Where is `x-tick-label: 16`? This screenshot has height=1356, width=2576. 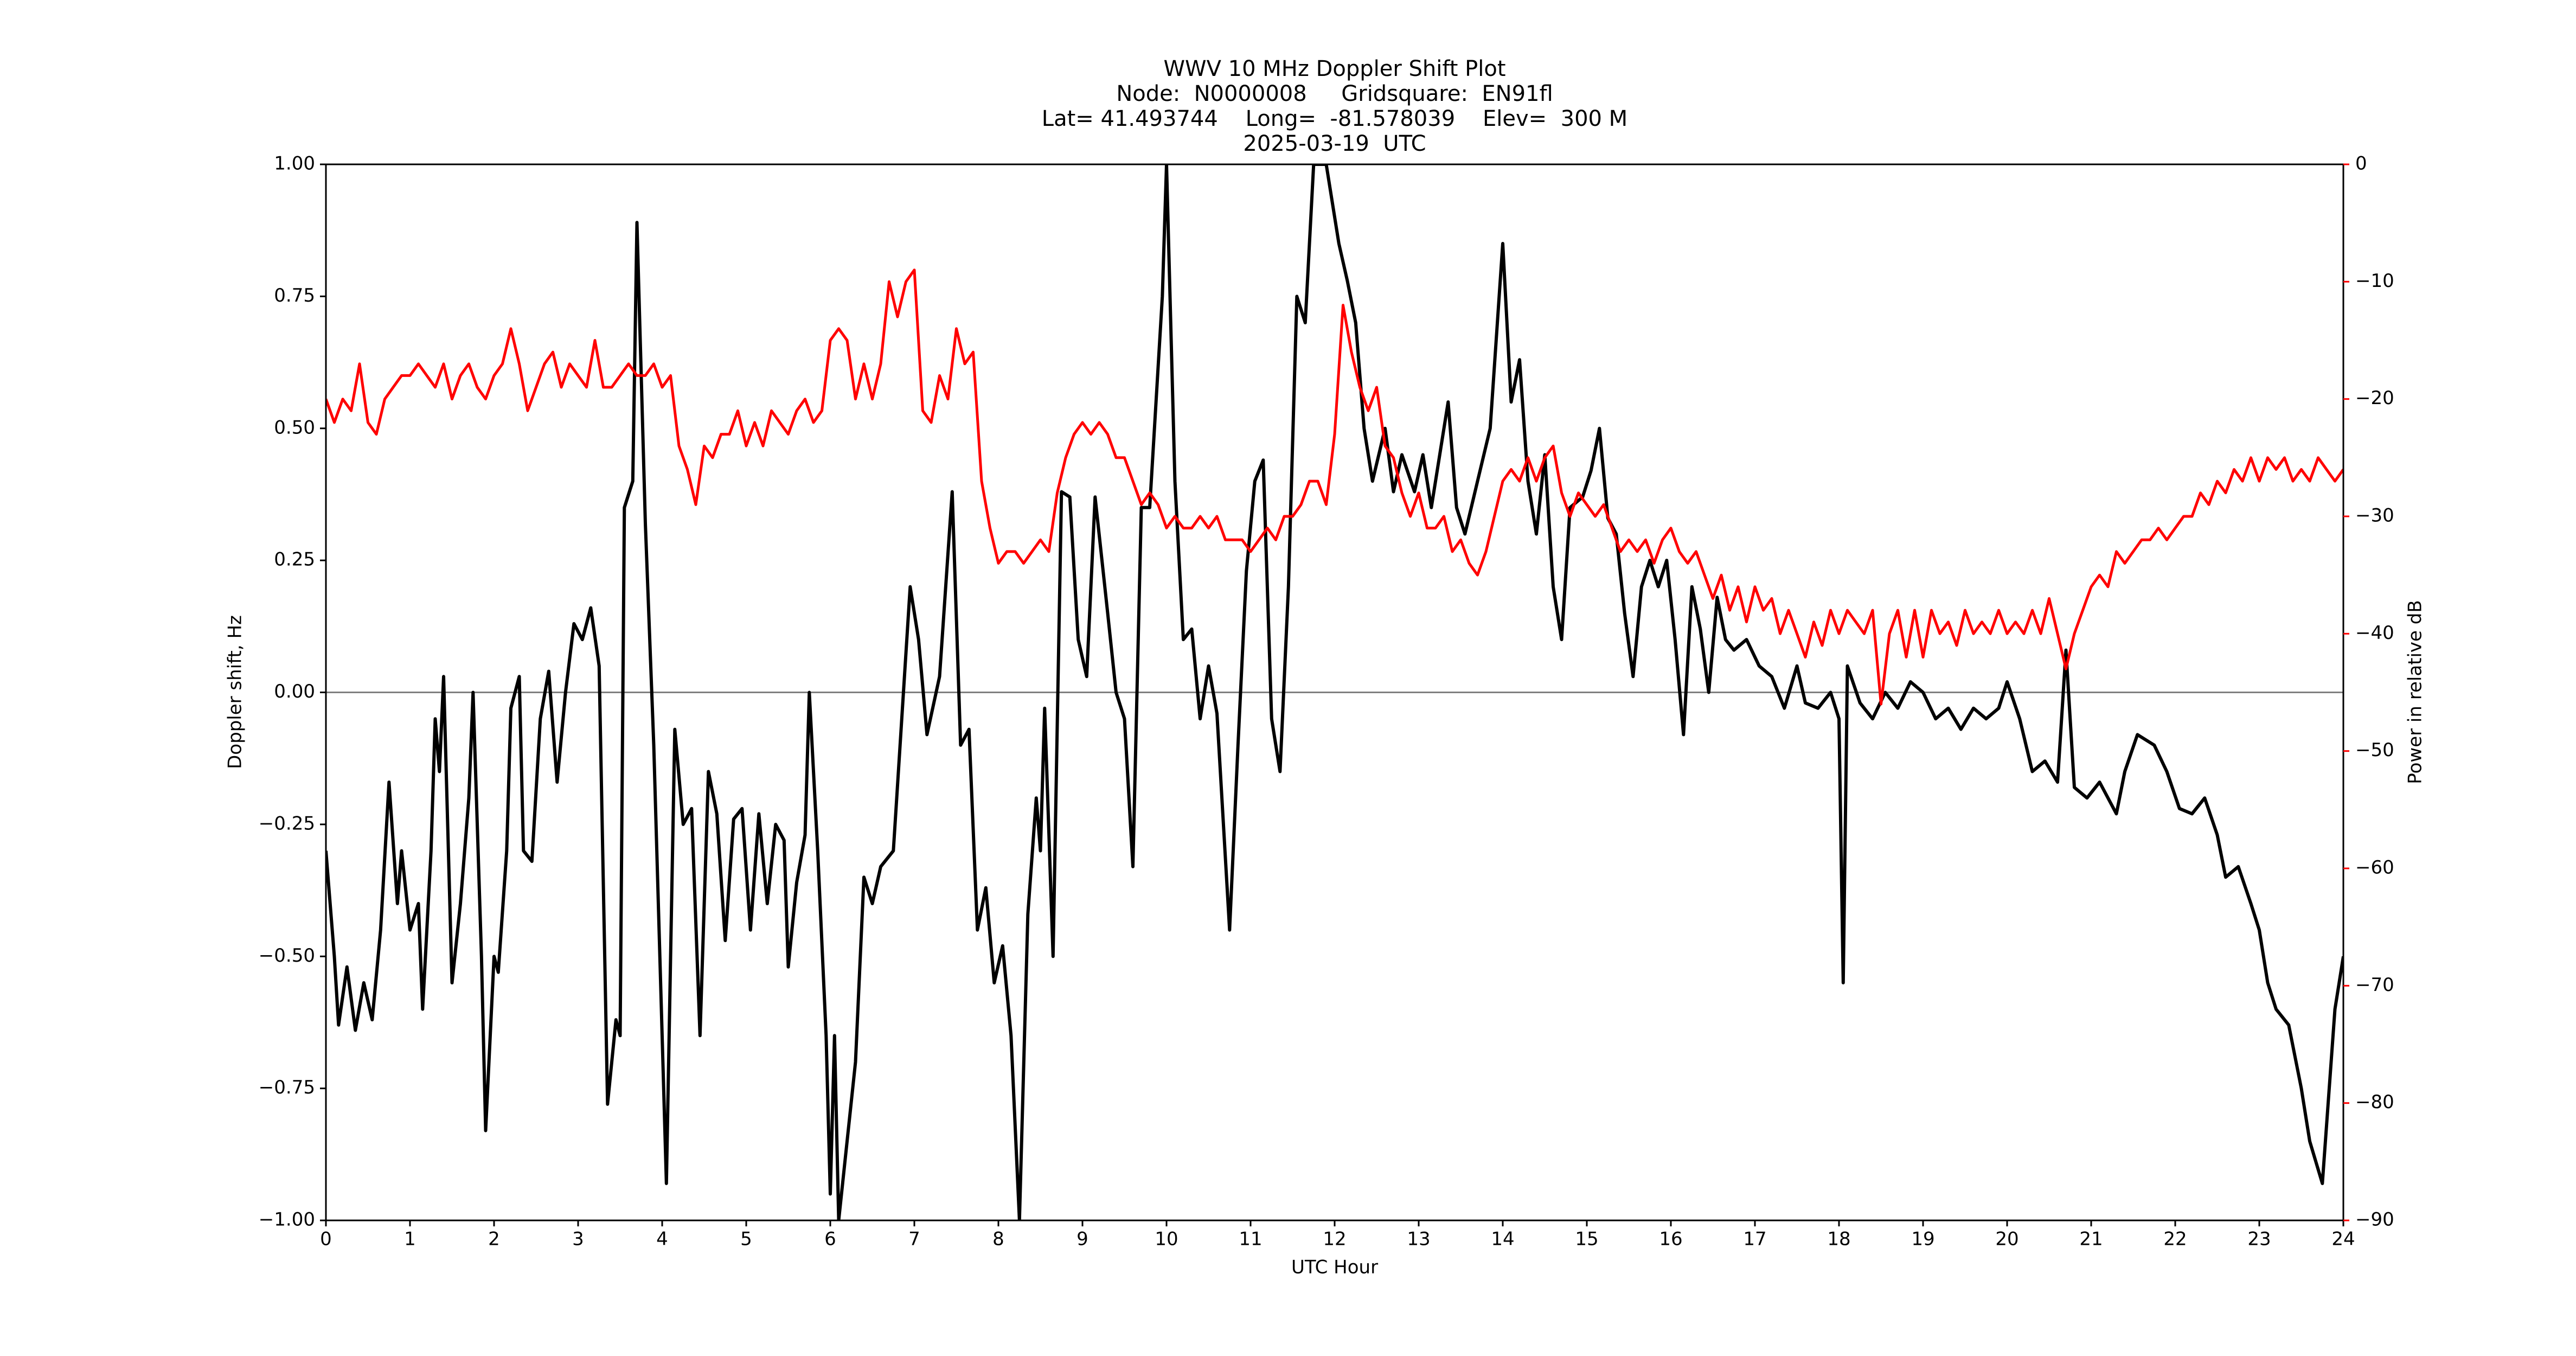
x-tick-label: 16 is located at coordinates (1670, 1239).